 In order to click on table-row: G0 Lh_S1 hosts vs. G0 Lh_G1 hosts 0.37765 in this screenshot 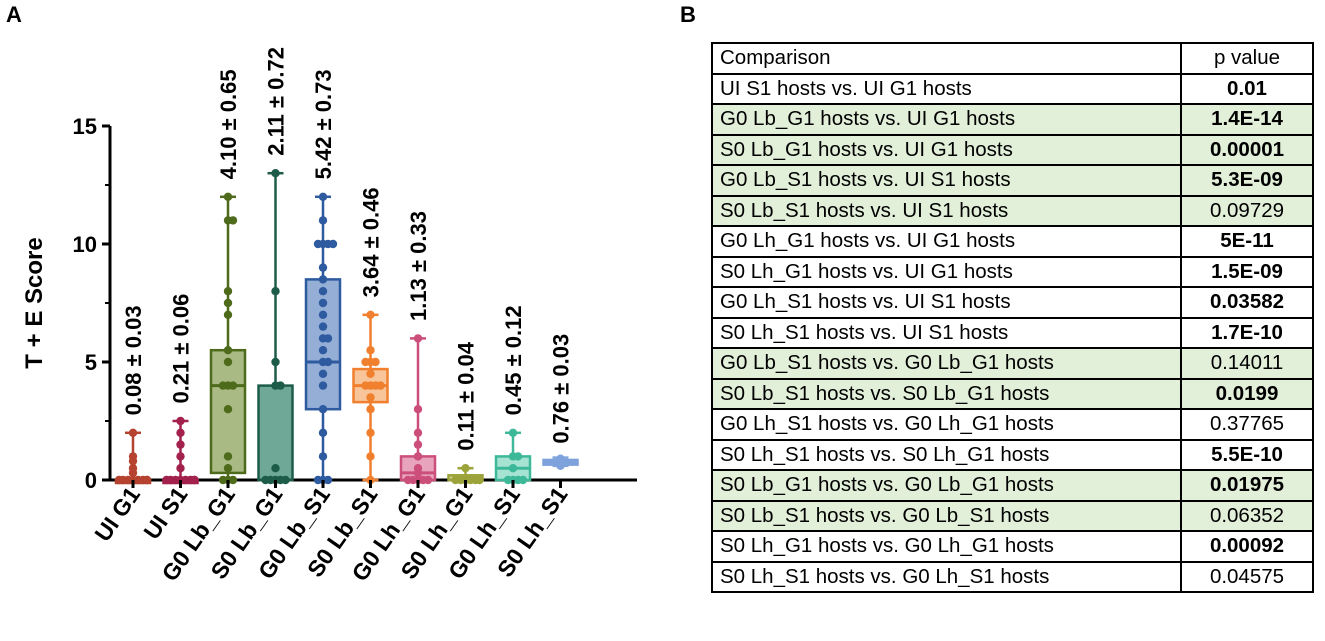, I will do `click(1012, 424)`.